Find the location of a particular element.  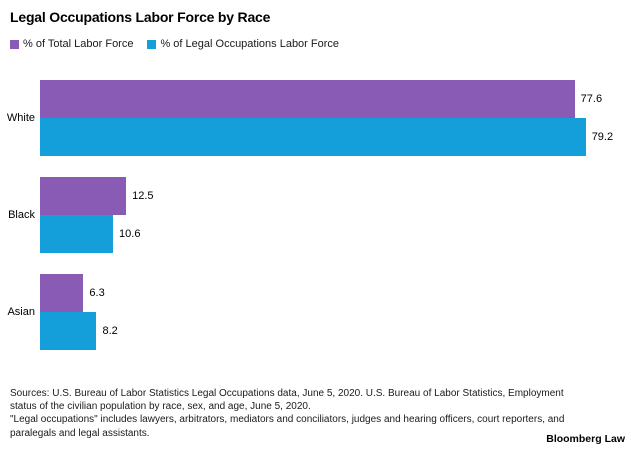

legend-item-legal-occupations: % of Legal Occupations Labor Force is located at coordinates (243, 44).